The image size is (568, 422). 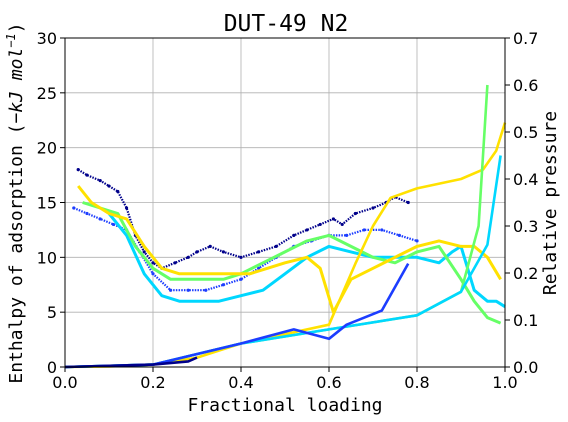 What do you see at coordinates (47, 148) in the screenshot?
I see `y-left-tick-label: 20` at bounding box center [47, 148].